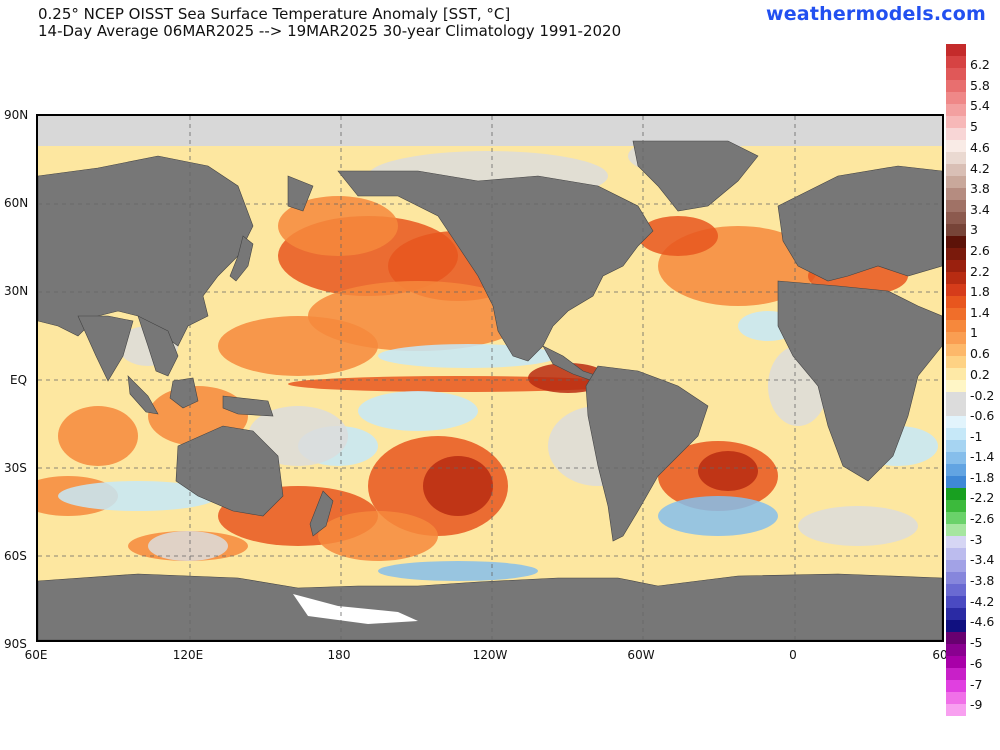 The image size is (1000, 750). Describe the element at coordinates (980, 312) in the screenshot. I see `colorbar-tick-label: 1.4` at that location.